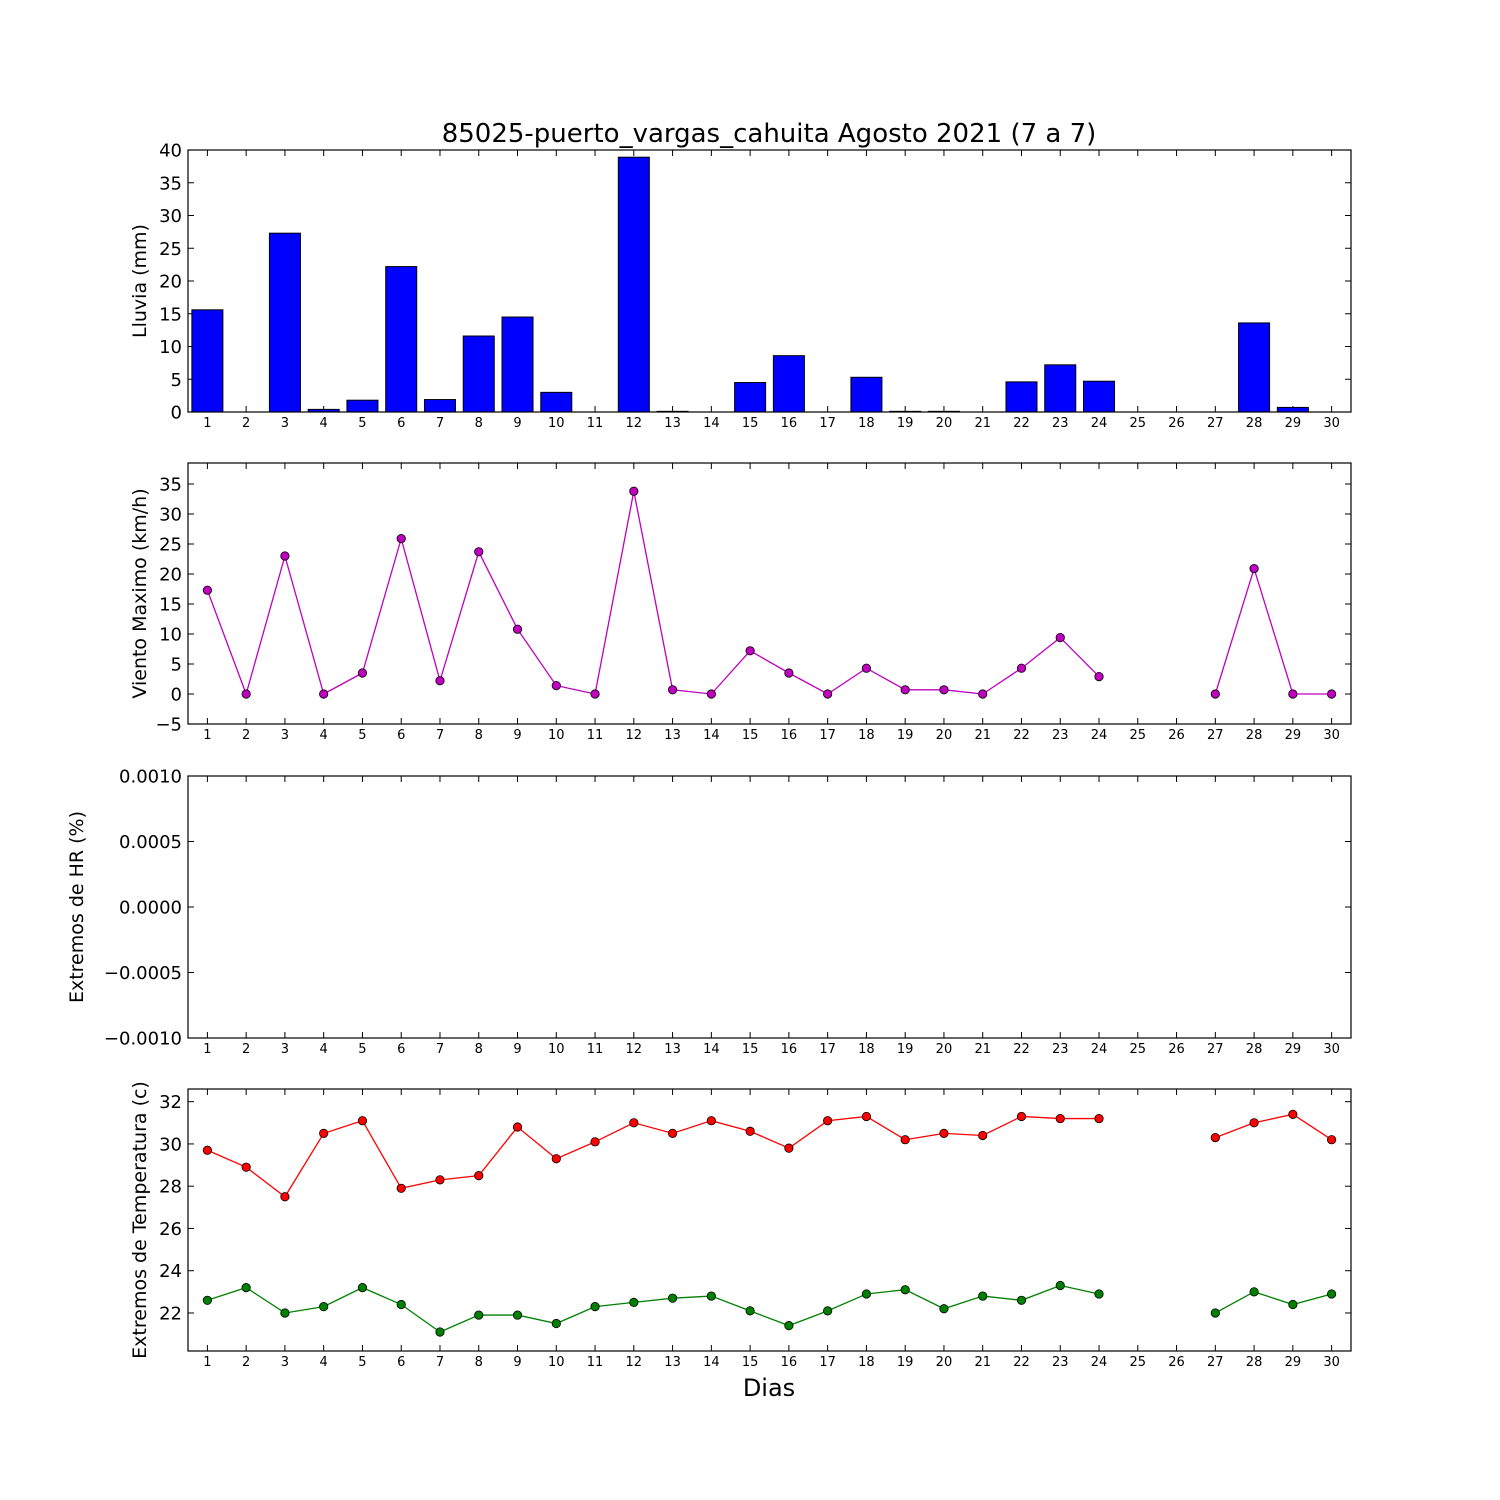 This screenshot has width=1500, height=1500. I want to click on y-tick-label: 35, so click(170, 485).